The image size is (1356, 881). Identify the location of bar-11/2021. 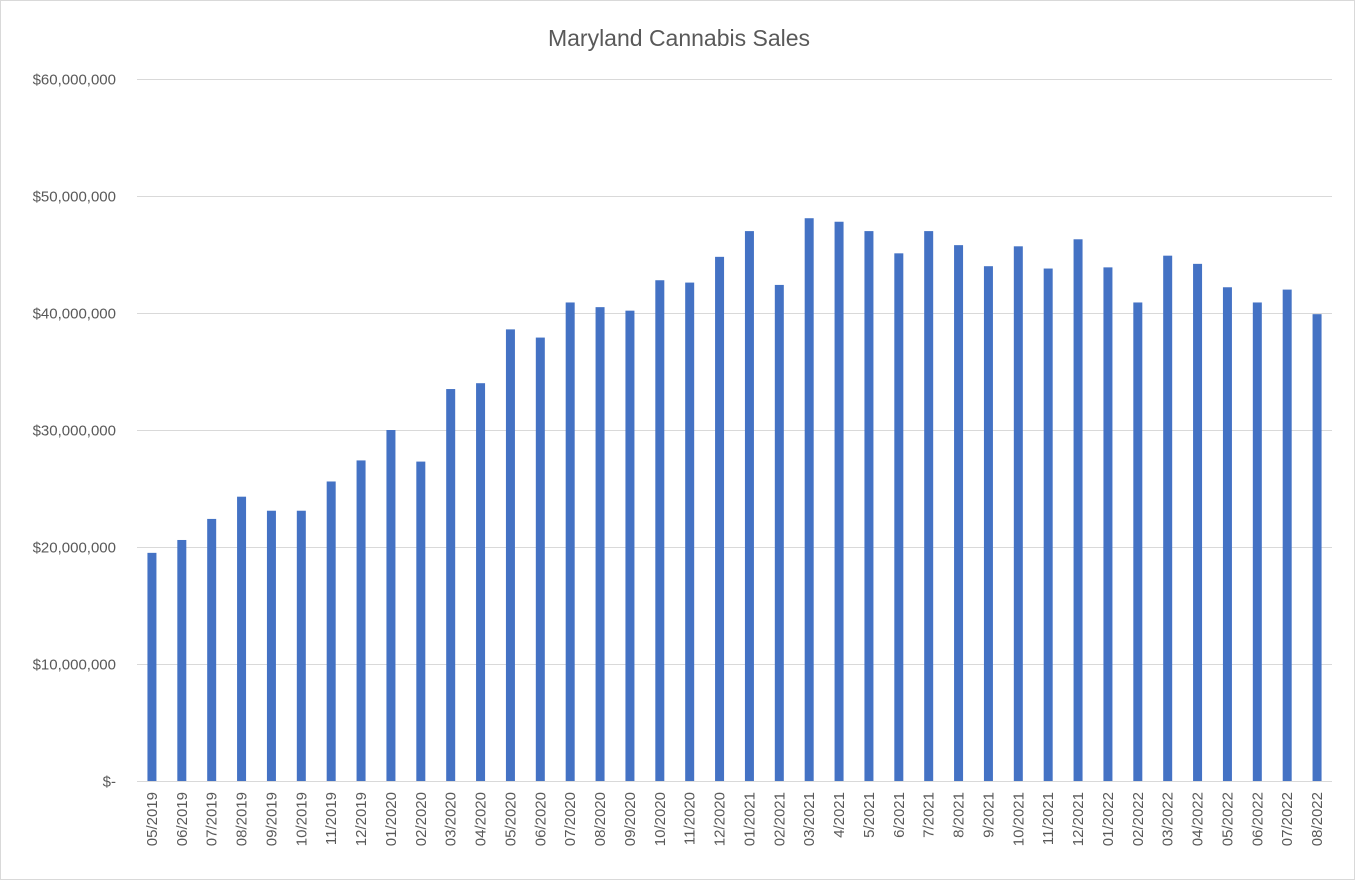
(1048, 524).